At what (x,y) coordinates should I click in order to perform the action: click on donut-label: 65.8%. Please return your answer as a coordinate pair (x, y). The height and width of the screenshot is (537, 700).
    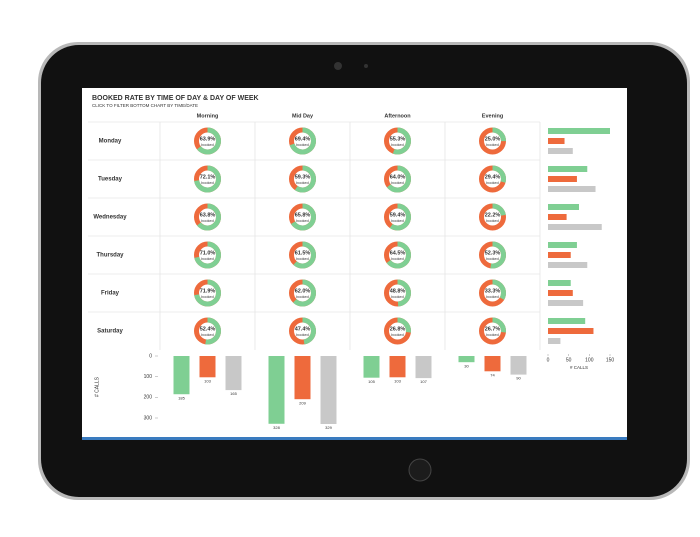
    Looking at the image, I should click on (303, 215).